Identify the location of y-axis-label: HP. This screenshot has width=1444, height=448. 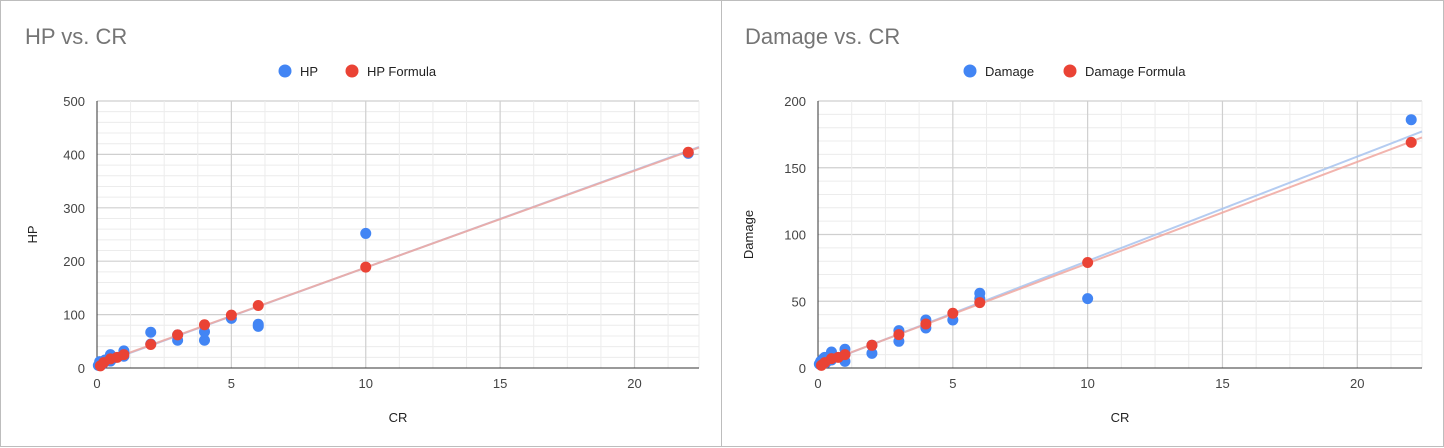
(32, 234).